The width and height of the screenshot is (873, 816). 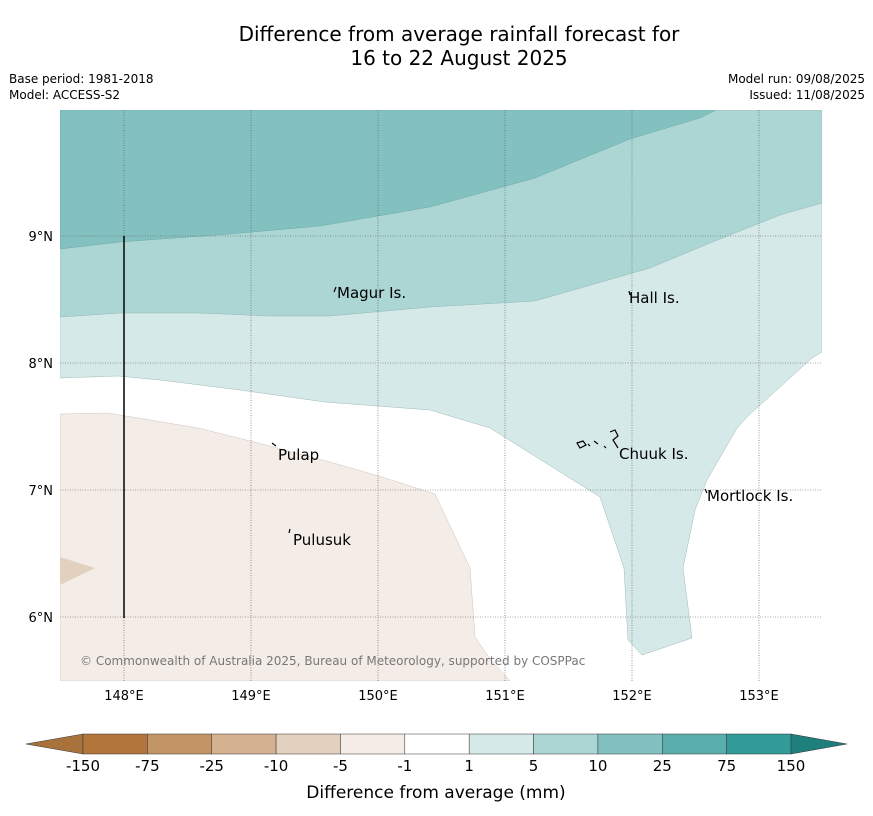 What do you see at coordinates (441, 696) in the screenshot?
I see `lon-axis-labels: 148°E 149°E 150°E 151°E 152°E 153°E` at bounding box center [441, 696].